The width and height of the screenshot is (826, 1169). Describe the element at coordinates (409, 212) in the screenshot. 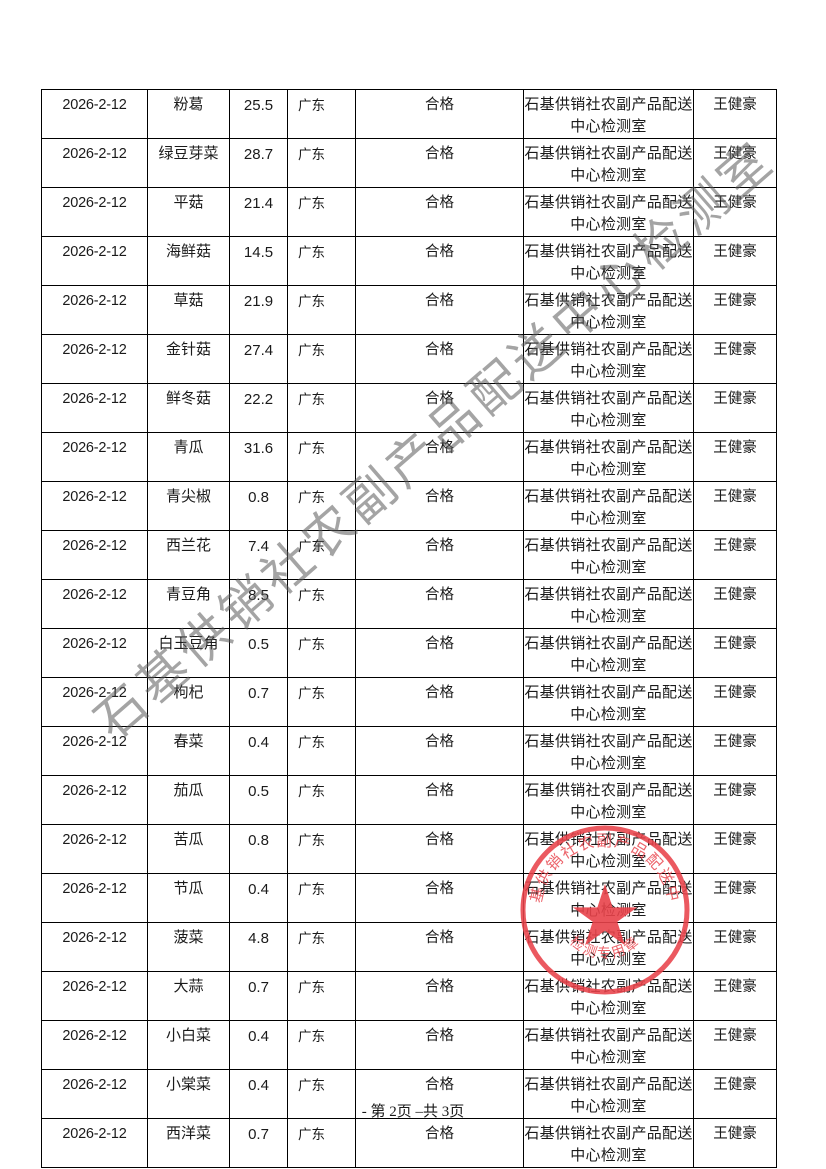

I see `table-row: 2026-2-12 平菇 21.4 广东 合格 石基供销社农副产品配送中心检测室 王健豪` at that location.